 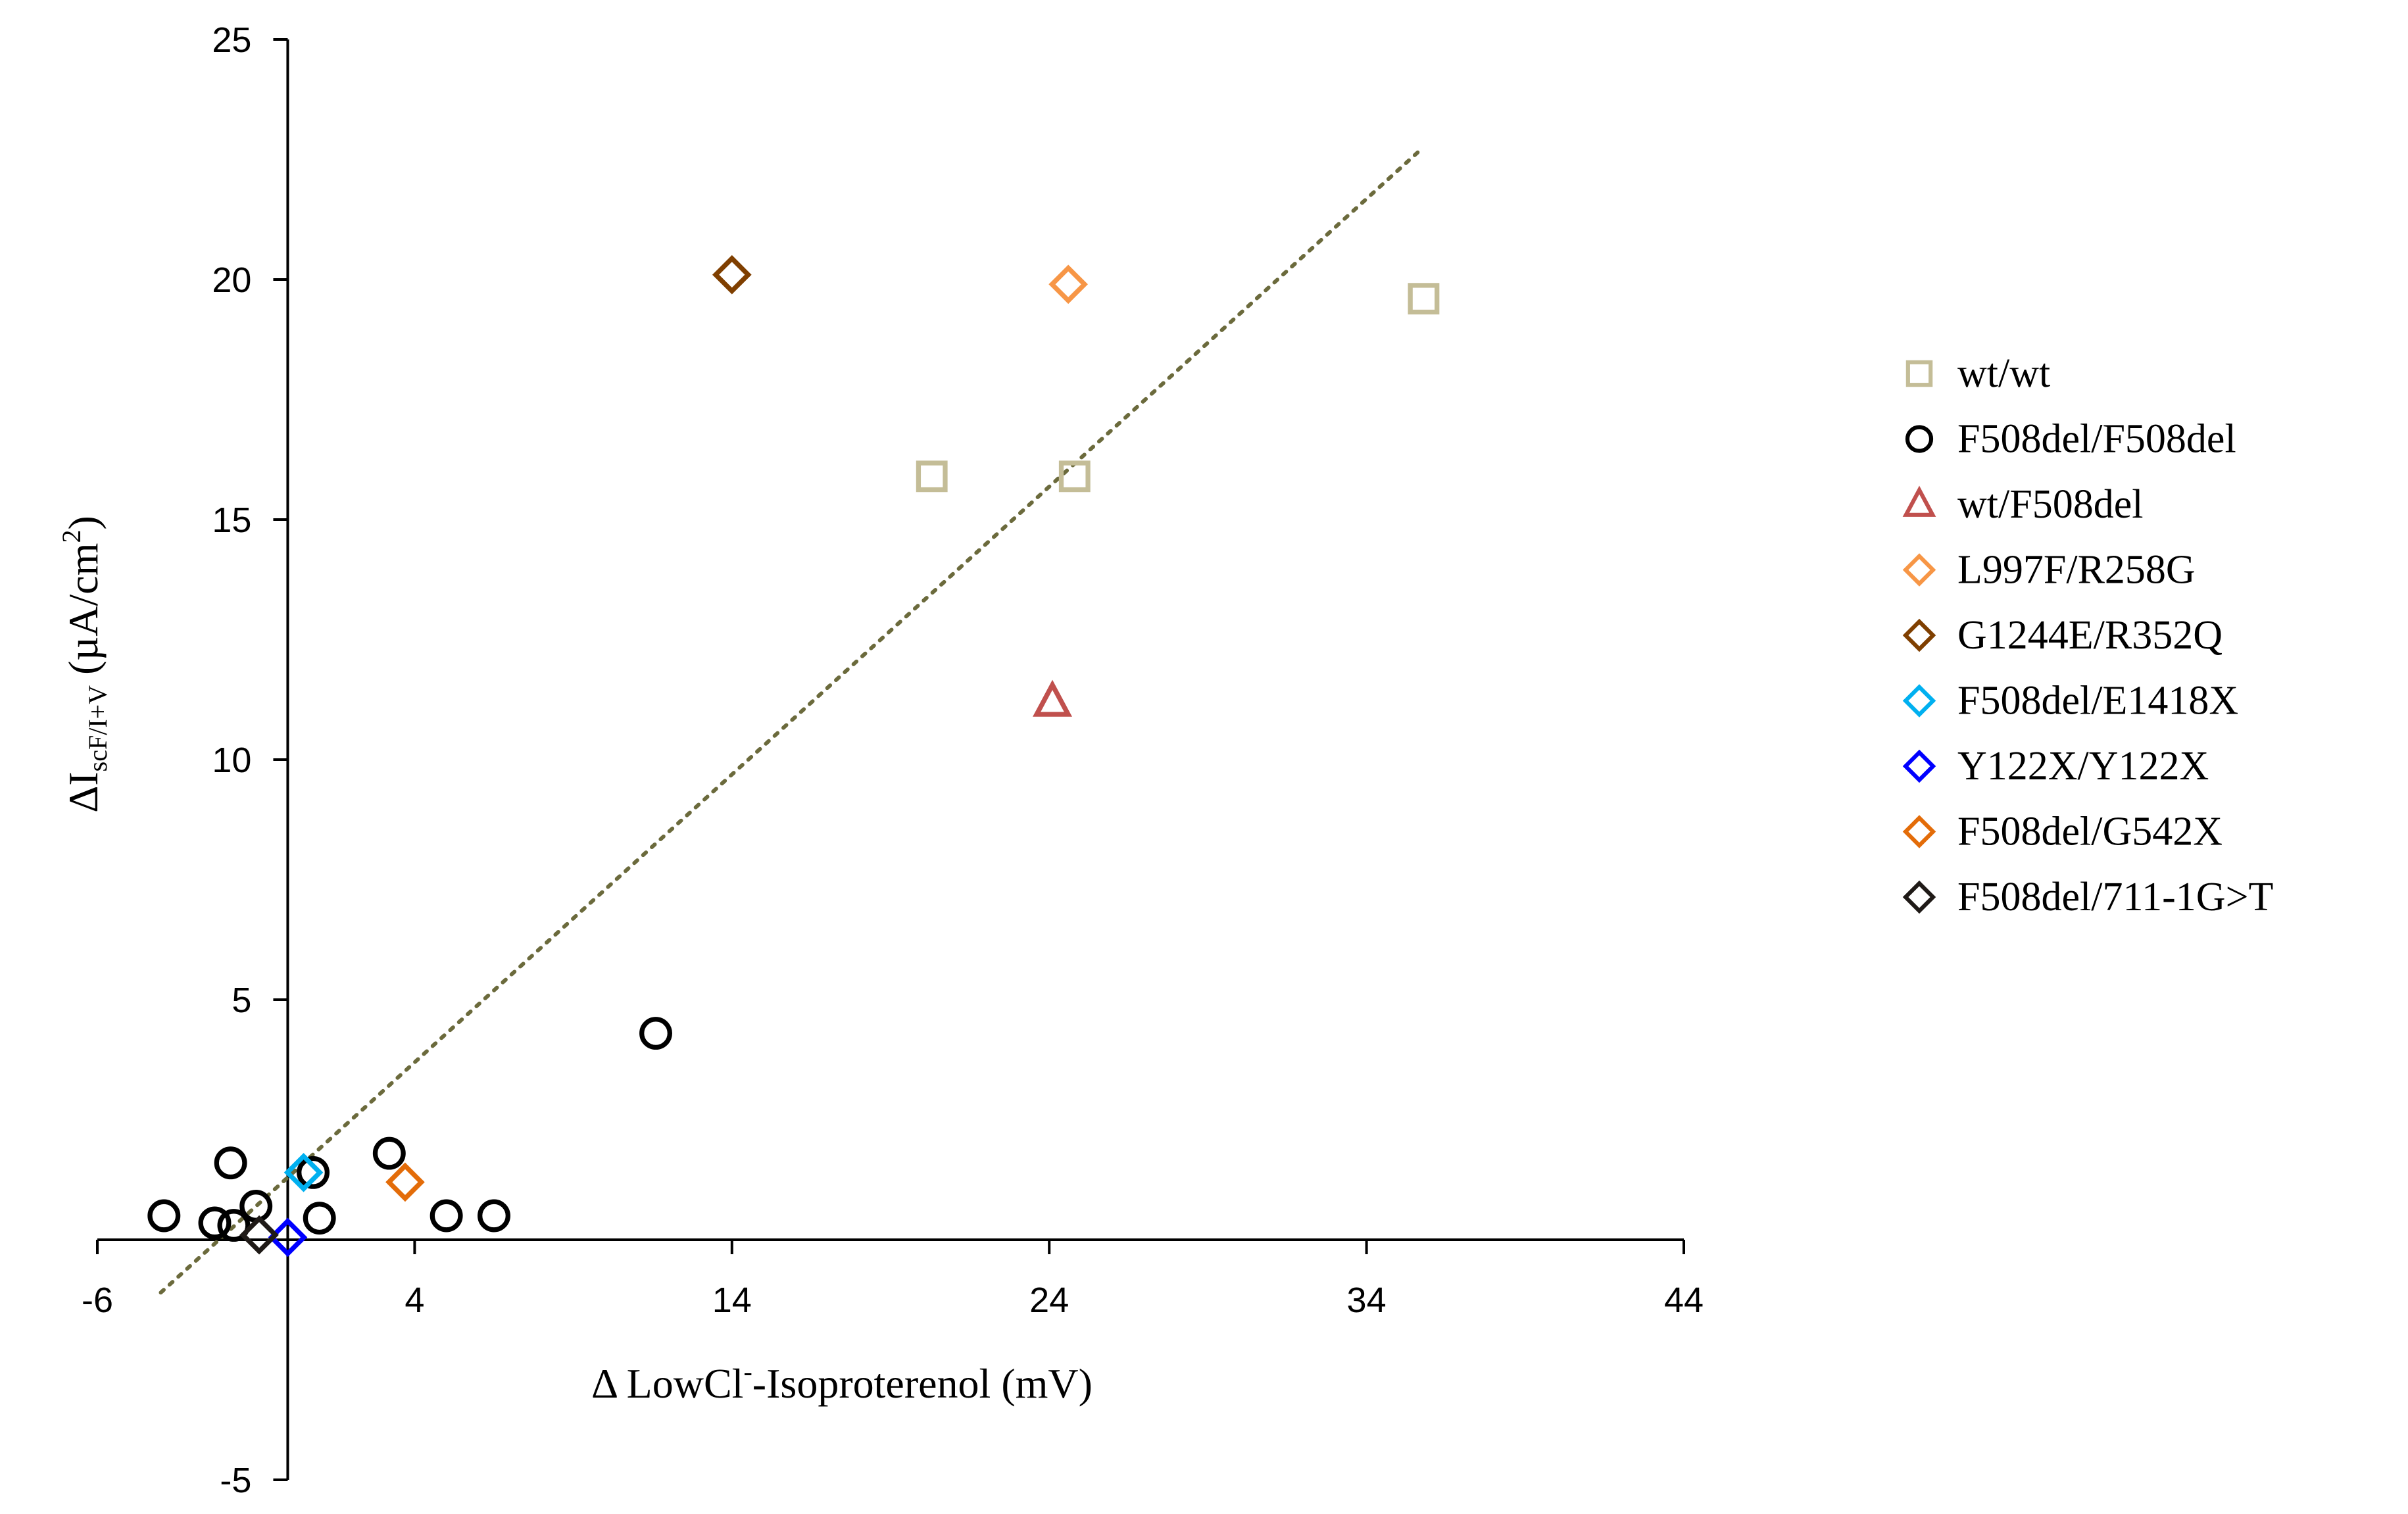 I want to click on legend-label: Y122X/Y122X, so click(x=2083, y=766).